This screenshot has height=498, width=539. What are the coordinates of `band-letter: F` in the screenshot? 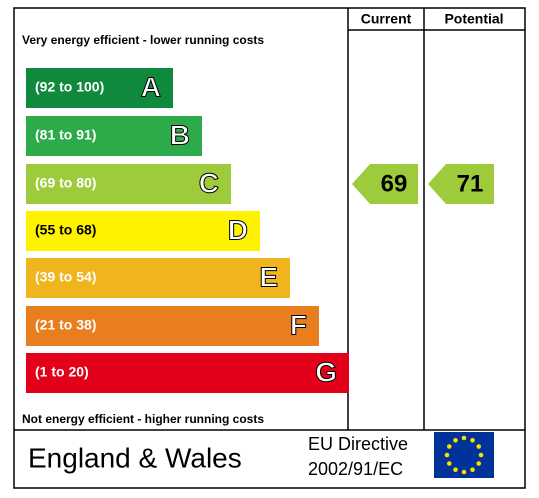 It's located at (298, 324).